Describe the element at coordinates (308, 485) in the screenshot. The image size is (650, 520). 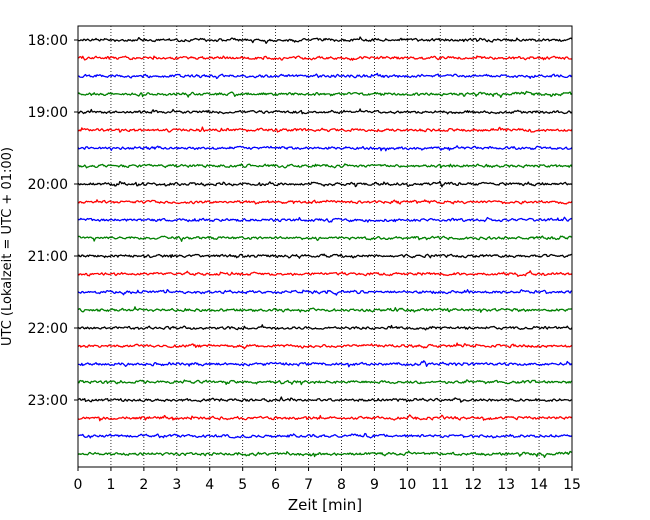
I see `x-tick-label: 7` at that location.